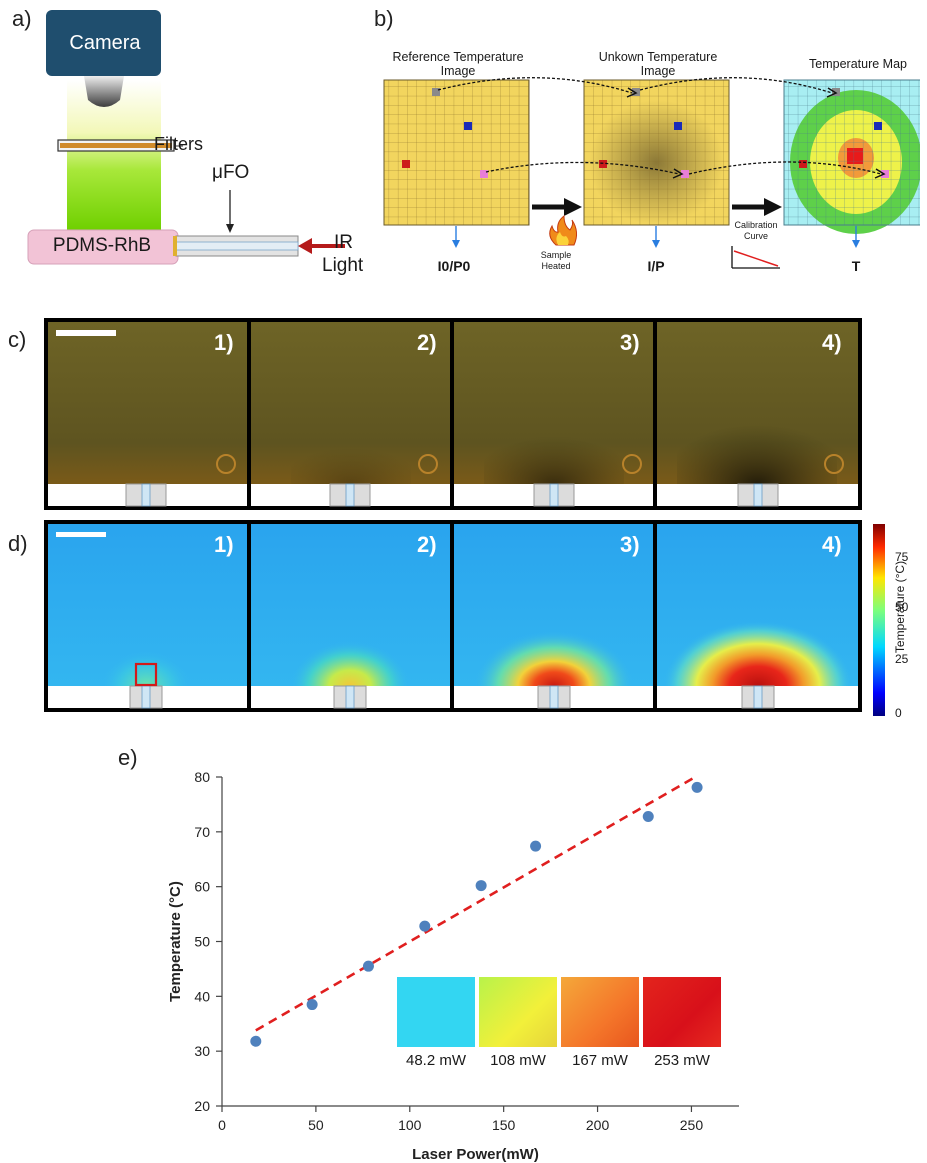 This screenshot has width=927, height=1163. I want to click on panel-a-letter: a), so click(22, 18).